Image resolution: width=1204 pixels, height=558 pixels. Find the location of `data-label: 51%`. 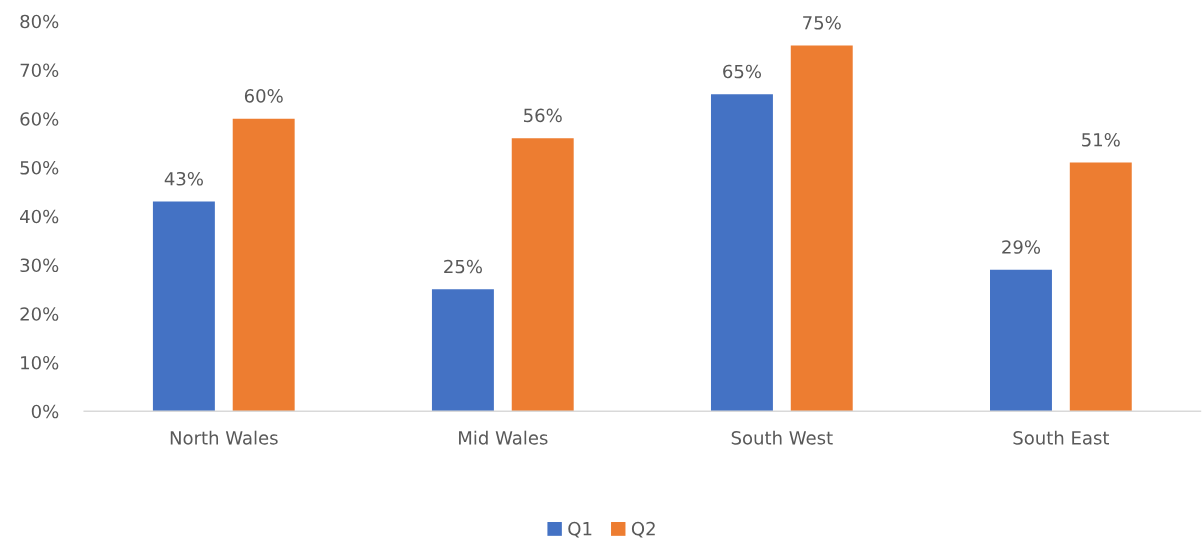

data-label: 51% is located at coordinates (1101, 139).